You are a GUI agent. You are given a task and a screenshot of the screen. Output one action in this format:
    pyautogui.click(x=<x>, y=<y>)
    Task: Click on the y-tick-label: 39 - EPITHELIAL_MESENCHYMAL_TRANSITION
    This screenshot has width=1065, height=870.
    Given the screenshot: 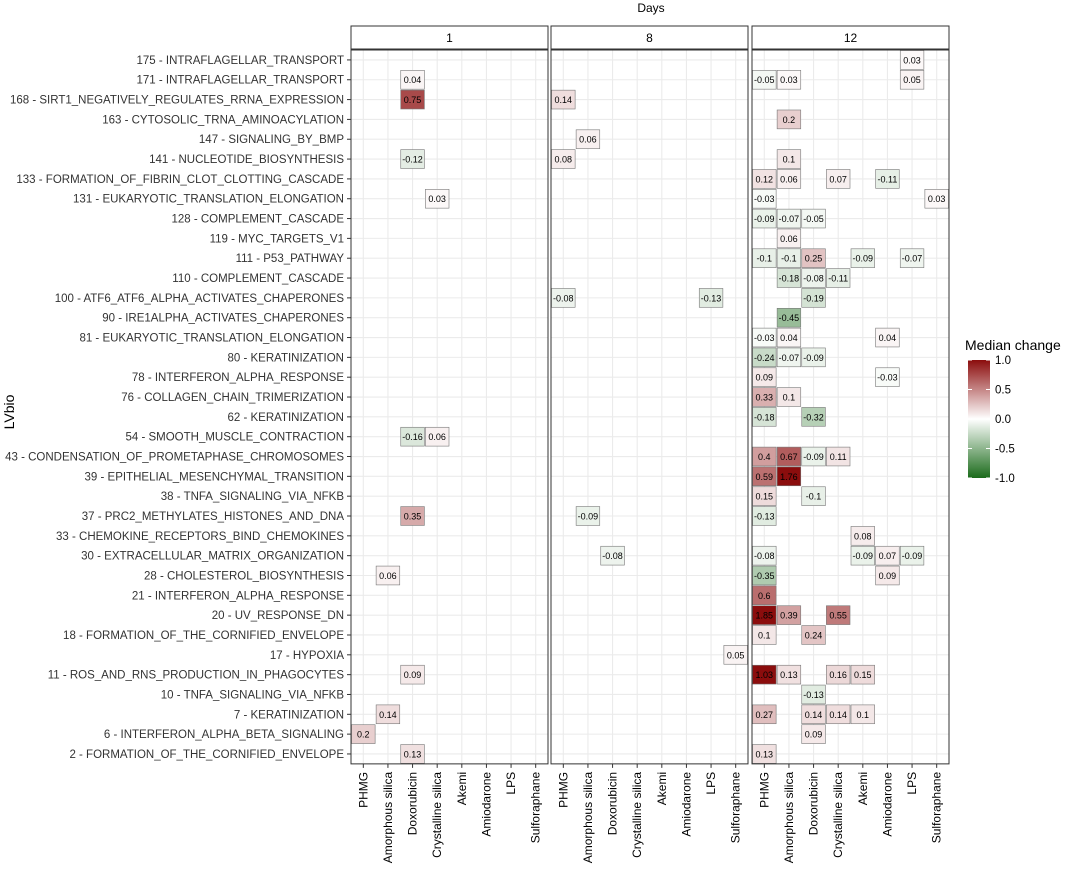 What is the action you would take?
    pyautogui.click(x=214, y=477)
    